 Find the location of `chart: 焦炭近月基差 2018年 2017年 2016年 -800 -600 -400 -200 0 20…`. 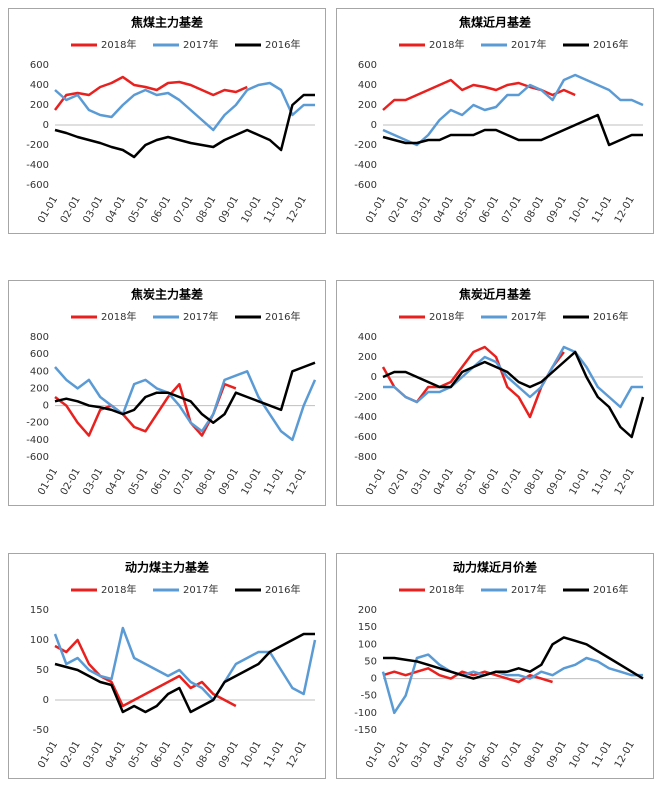

chart: 焦炭近月基差 2018年 2017年 2016年 -800 -600 -400 -200 0 20… is located at coordinates (499, 392).